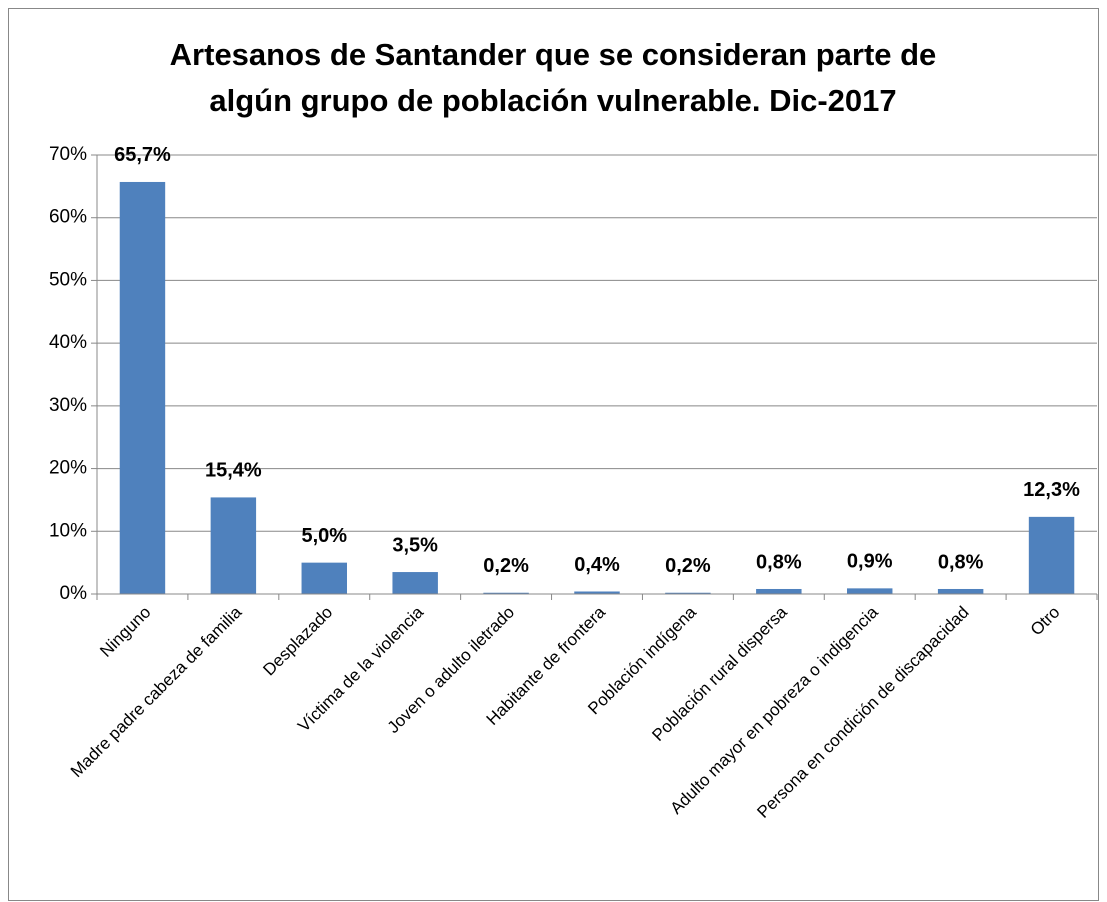  I want to click on value-label: 0,4%, so click(597, 565).